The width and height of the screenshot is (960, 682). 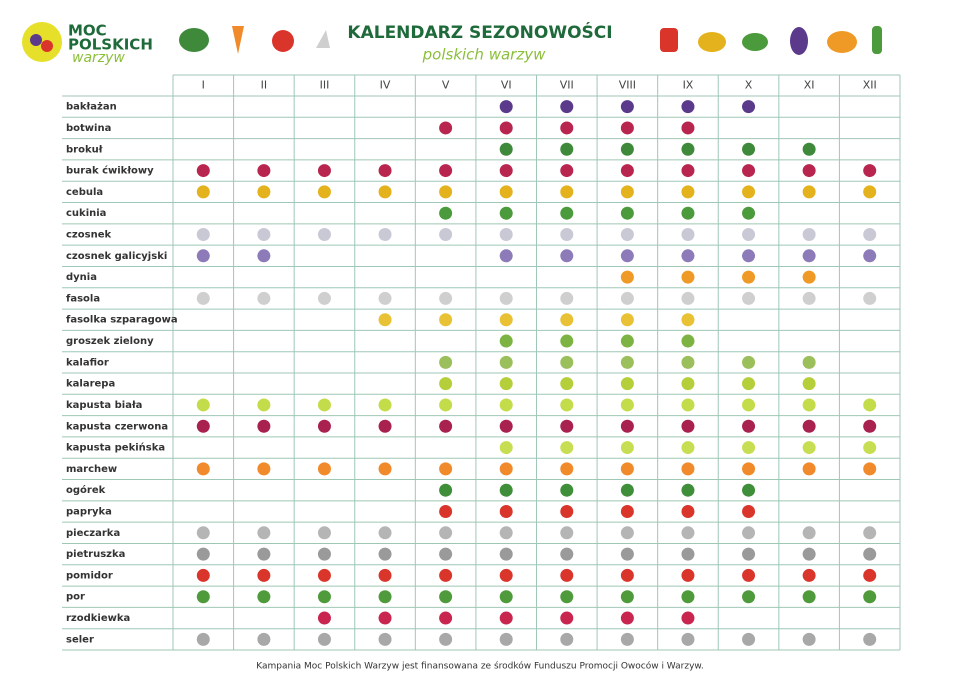 I want to click on row-label: bakłażan, so click(x=91, y=107).